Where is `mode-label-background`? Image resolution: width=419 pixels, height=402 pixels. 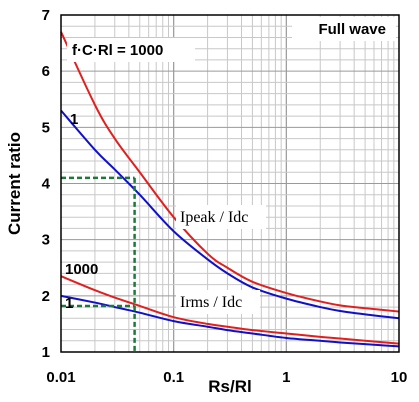 mode-label-background is located at coordinates (344, 29).